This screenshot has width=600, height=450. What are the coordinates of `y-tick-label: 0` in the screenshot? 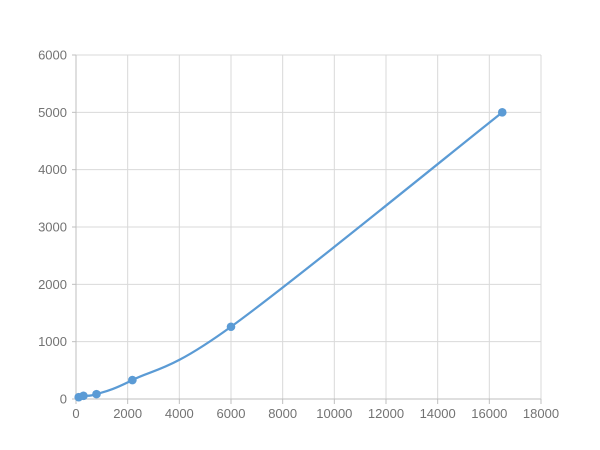 It's located at (63, 399).